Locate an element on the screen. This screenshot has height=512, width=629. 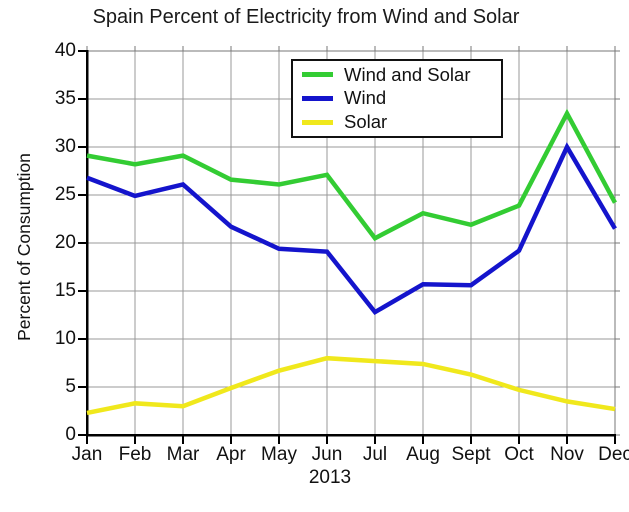
x-tick-label: May is located at coordinates (279, 454).